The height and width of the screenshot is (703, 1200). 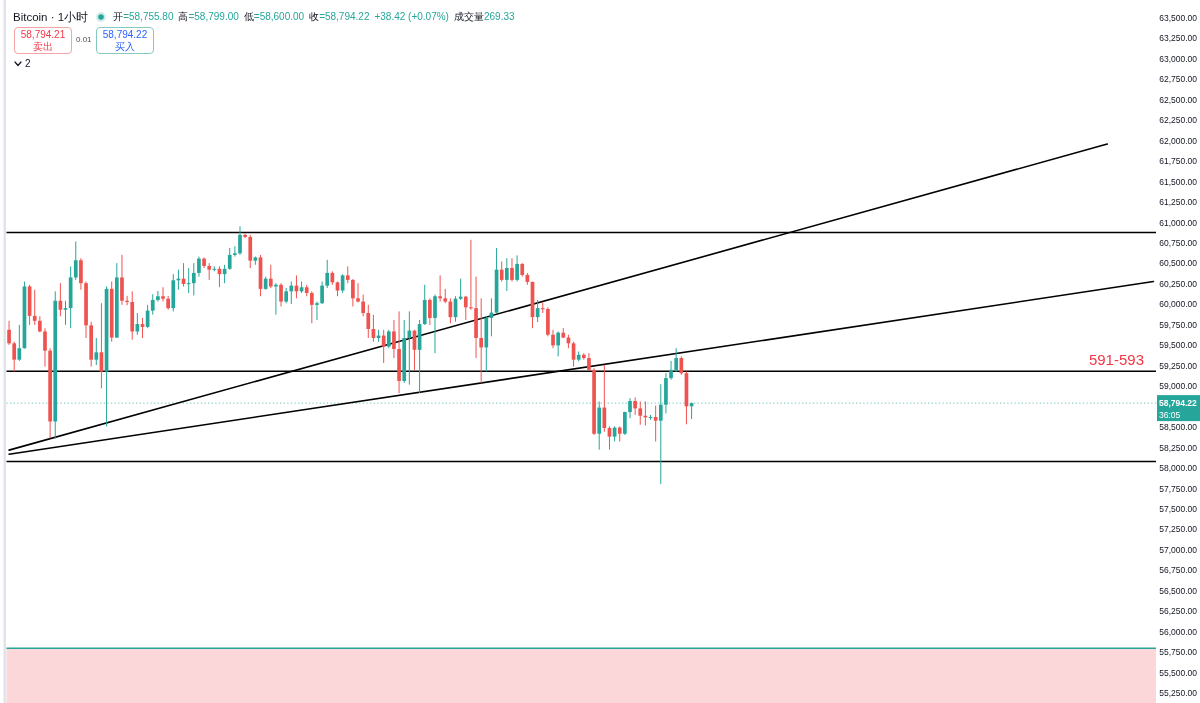 What do you see at coordinates (28, 63) in the screenshot?
I see `annotation: 2` at bounding box center [28, 63].